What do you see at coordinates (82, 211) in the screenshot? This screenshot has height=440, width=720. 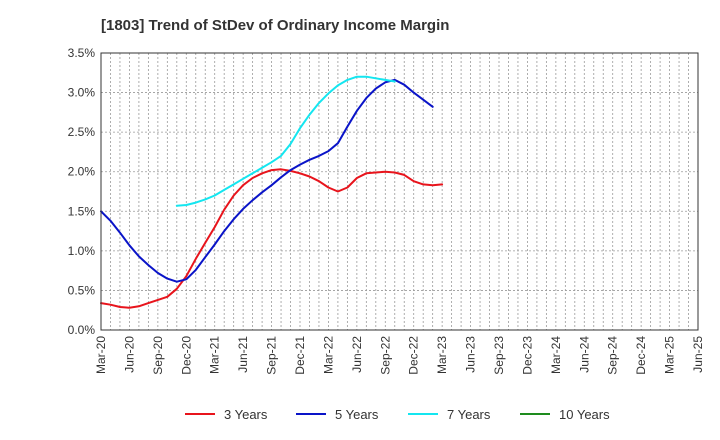 I see `y-tick-label: 1.5%` at bounding box center [82, 211].